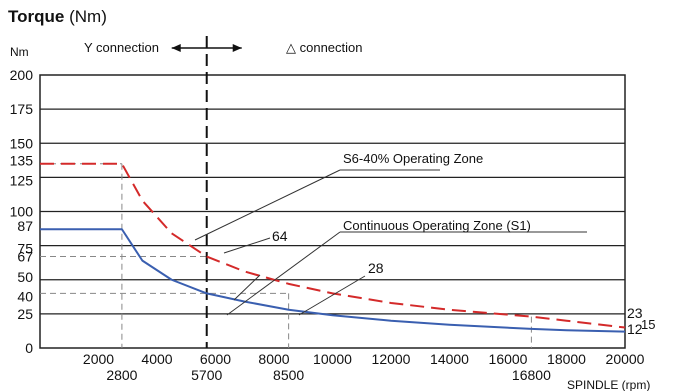  What do you see at coordinates (22, 161) in the screenshot?
I see `y-tick-135: 135` at bounding box center [22, 161].